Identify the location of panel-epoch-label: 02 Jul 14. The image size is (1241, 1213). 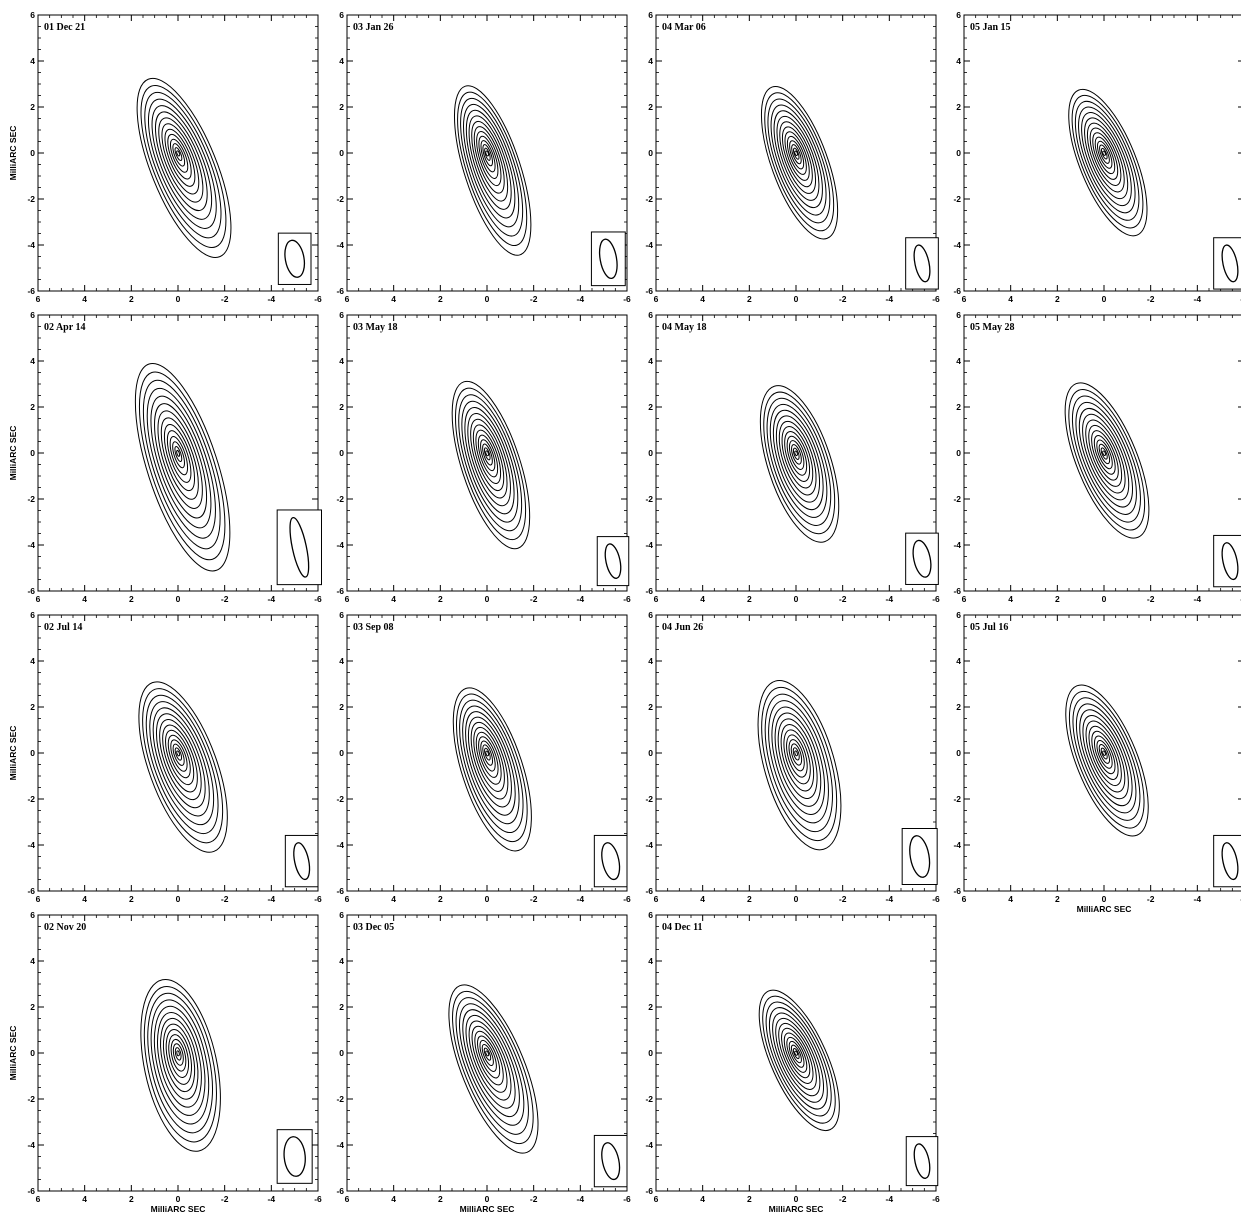
(63, 627).